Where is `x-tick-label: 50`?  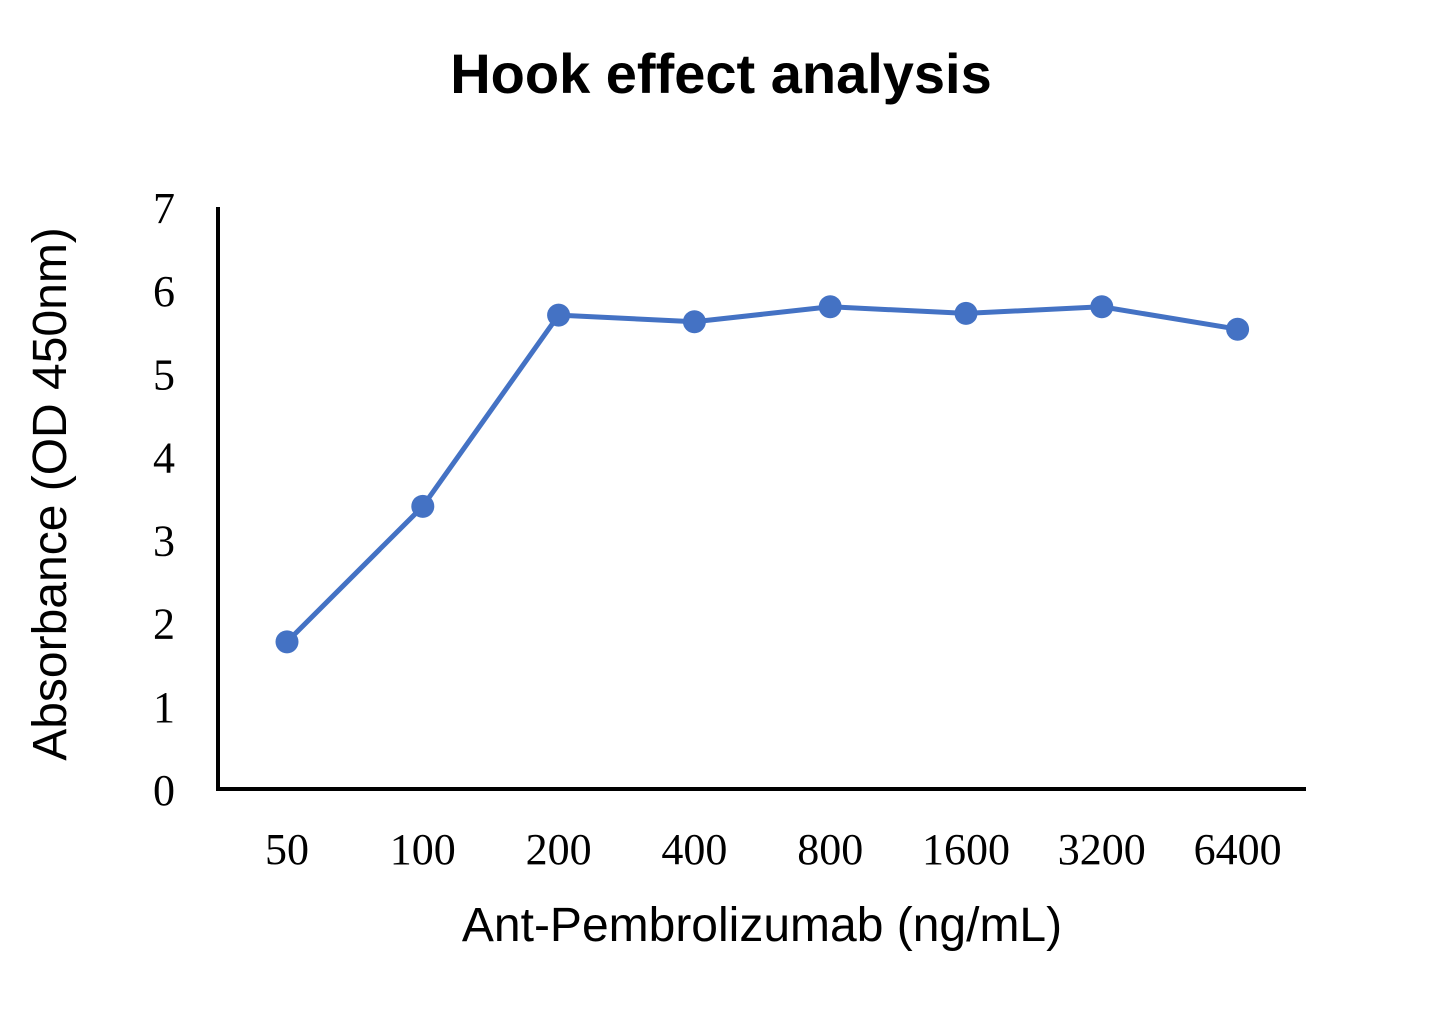 x-tick-label: 50 is located at coordinates (287, 849).